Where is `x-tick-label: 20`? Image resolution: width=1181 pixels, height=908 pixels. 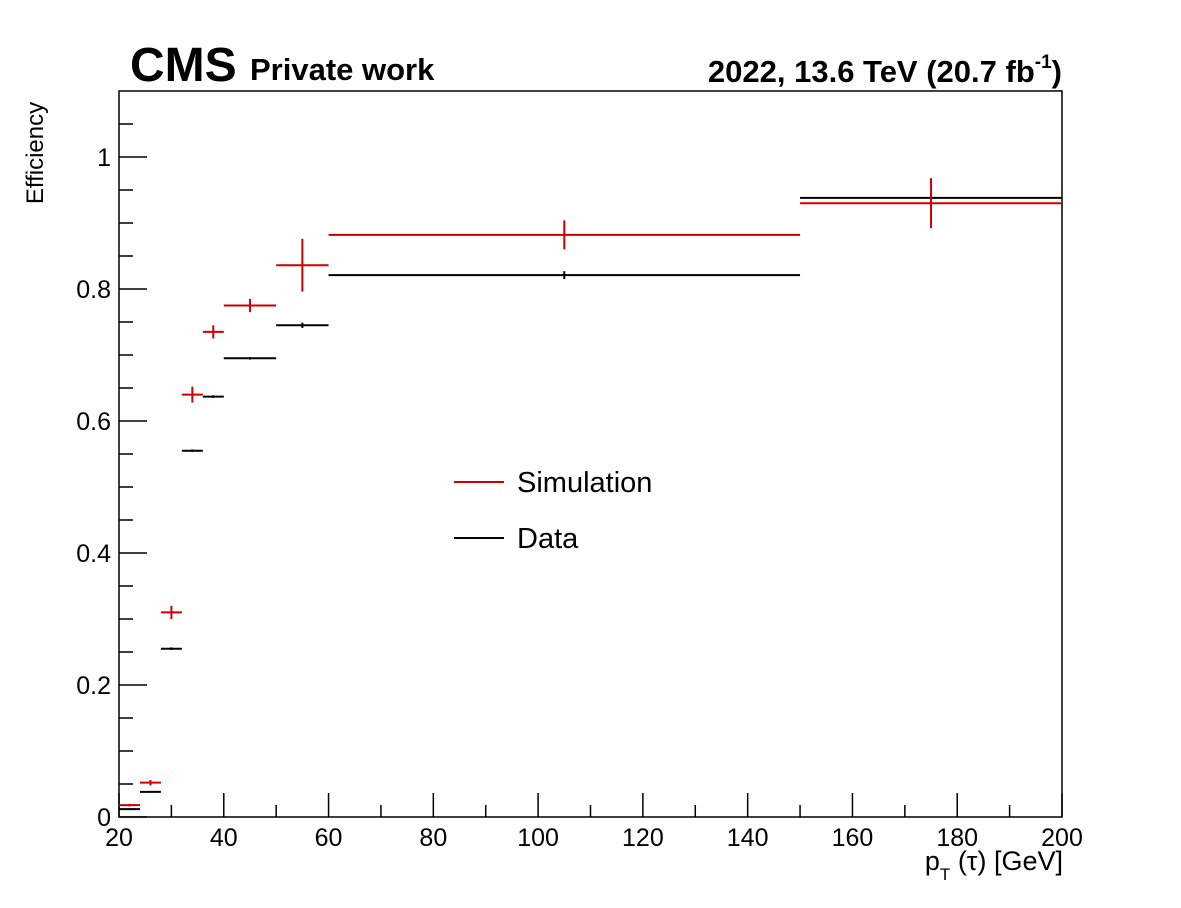
x-tick-label: 20 is located at coordinates (119, 838).